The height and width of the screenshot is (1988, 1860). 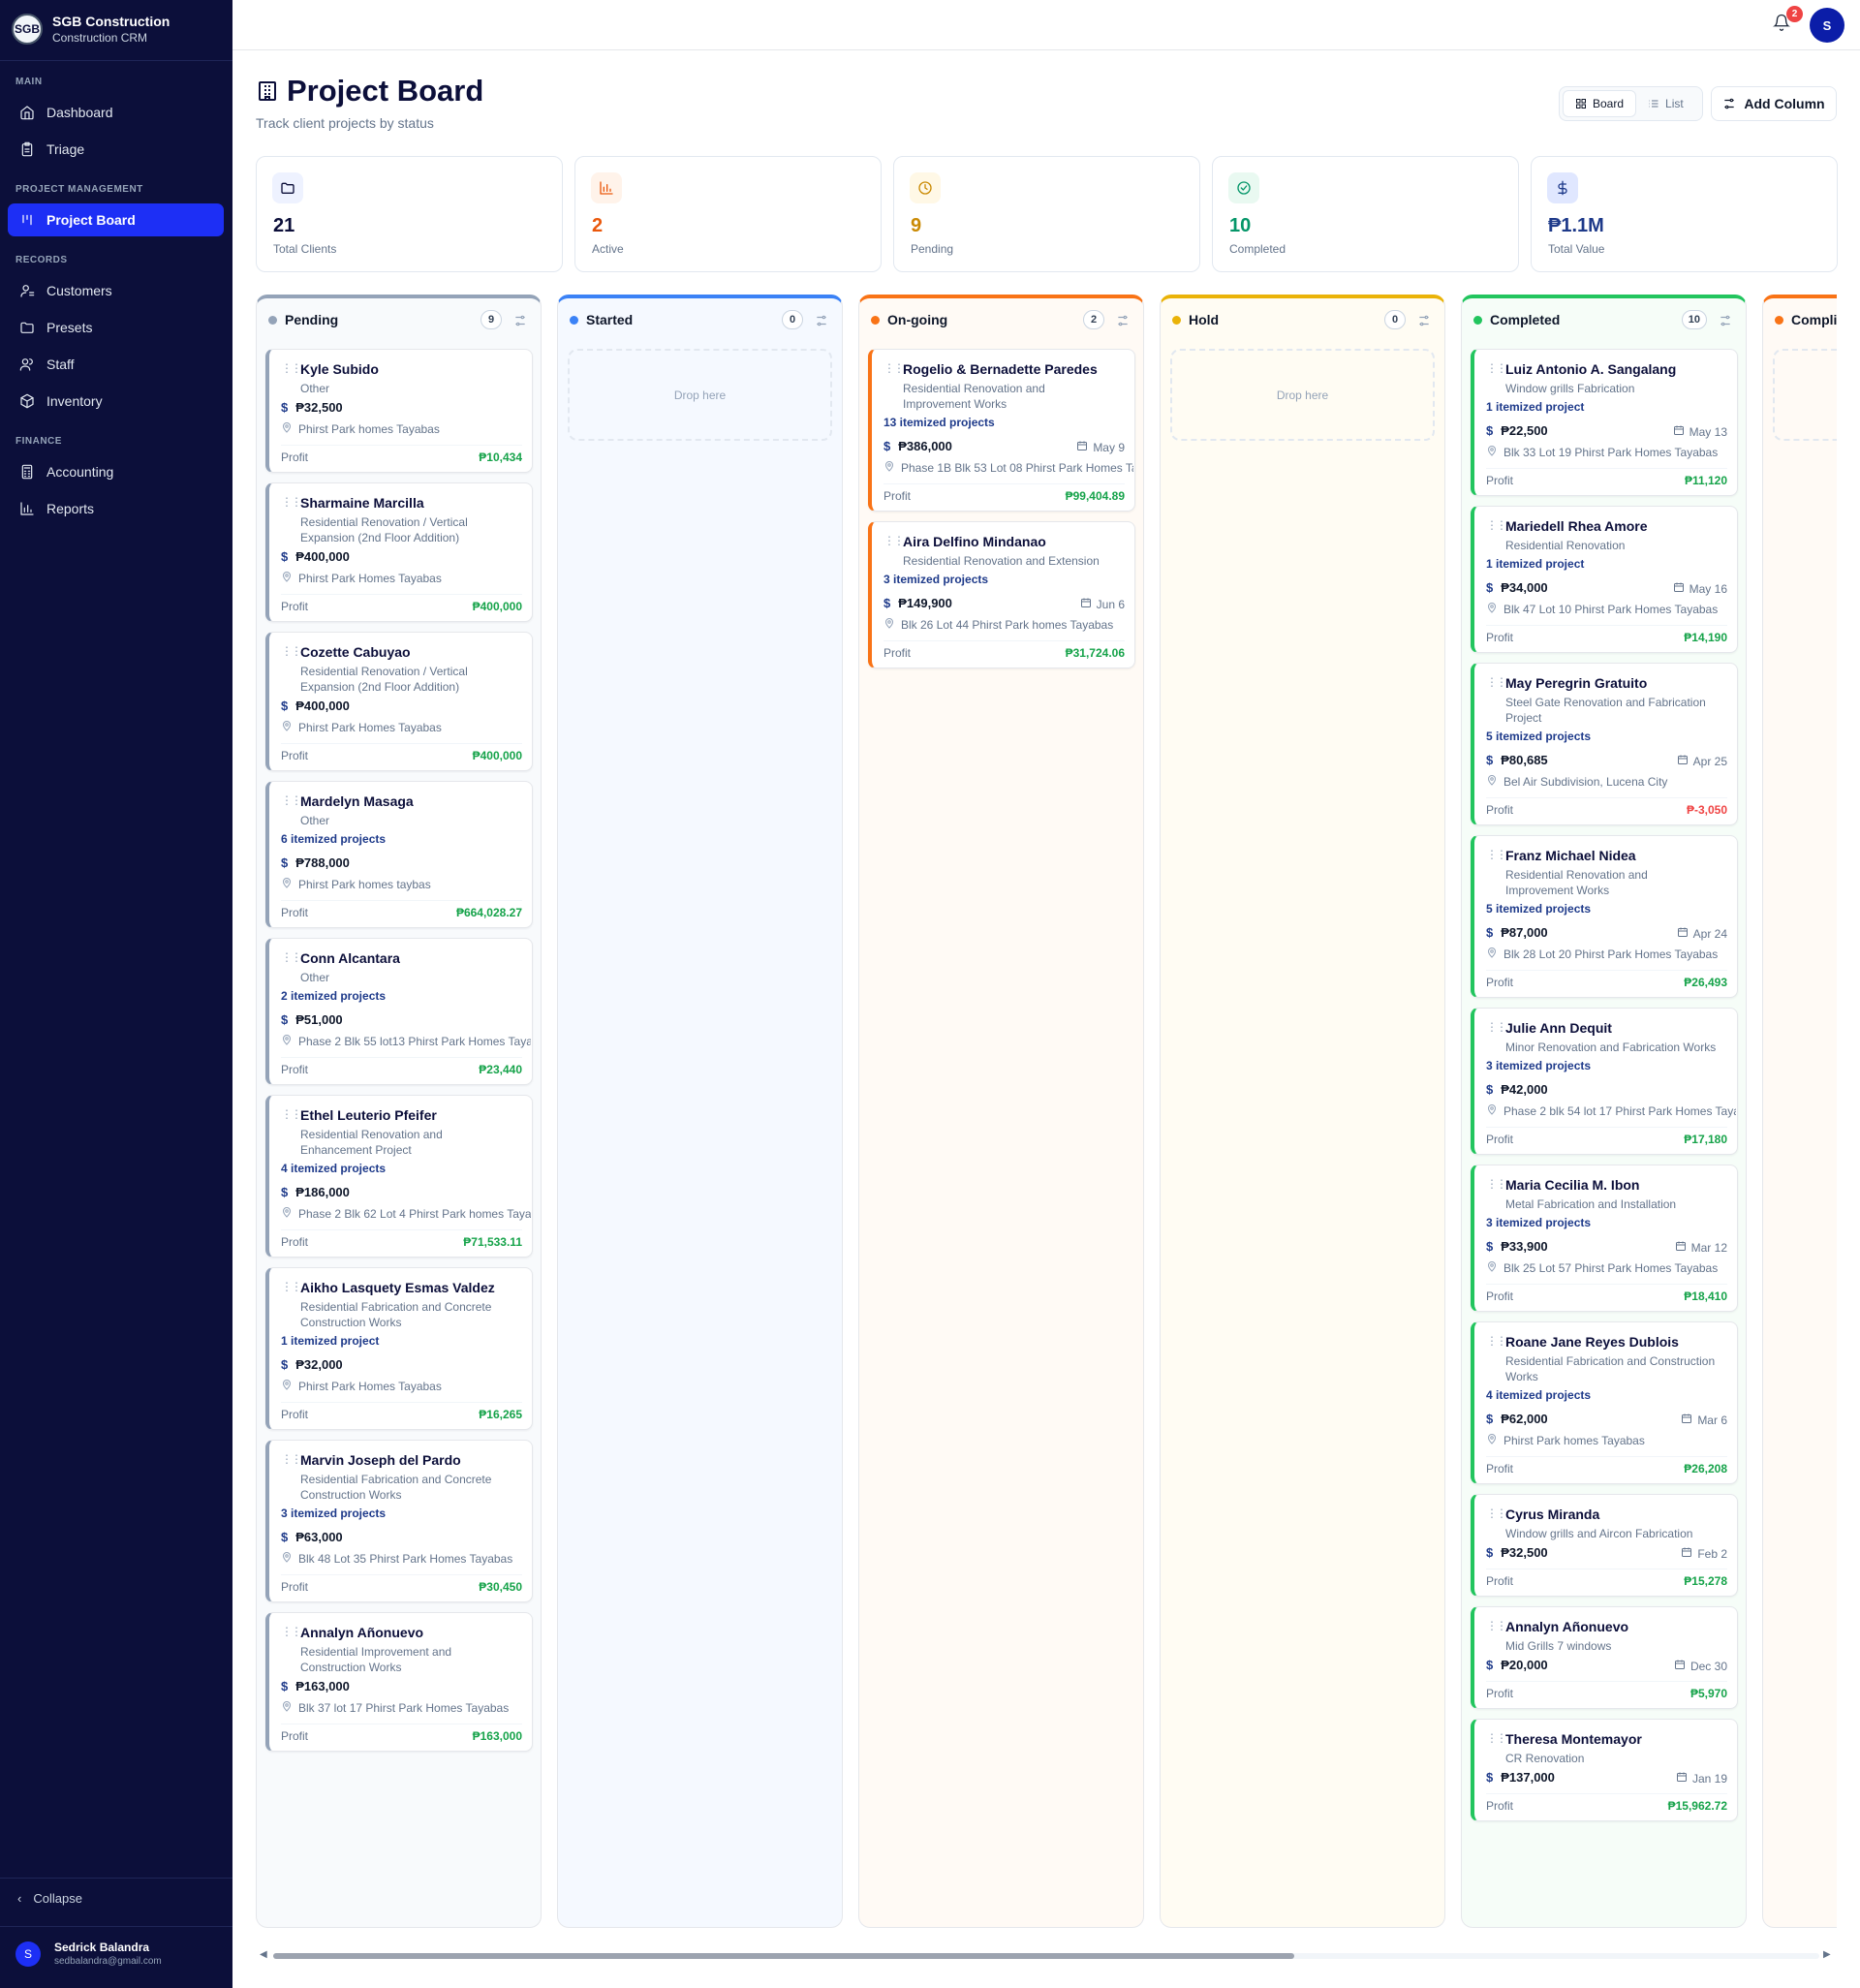 I want to click on profit-value: ₱10,434, so click(x=500, y=457).